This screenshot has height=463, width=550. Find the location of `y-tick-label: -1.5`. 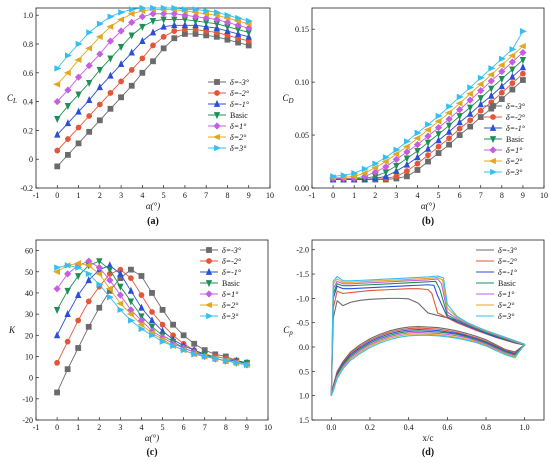

y-tick-label: -1.5 is located at coordinates (302, 274).